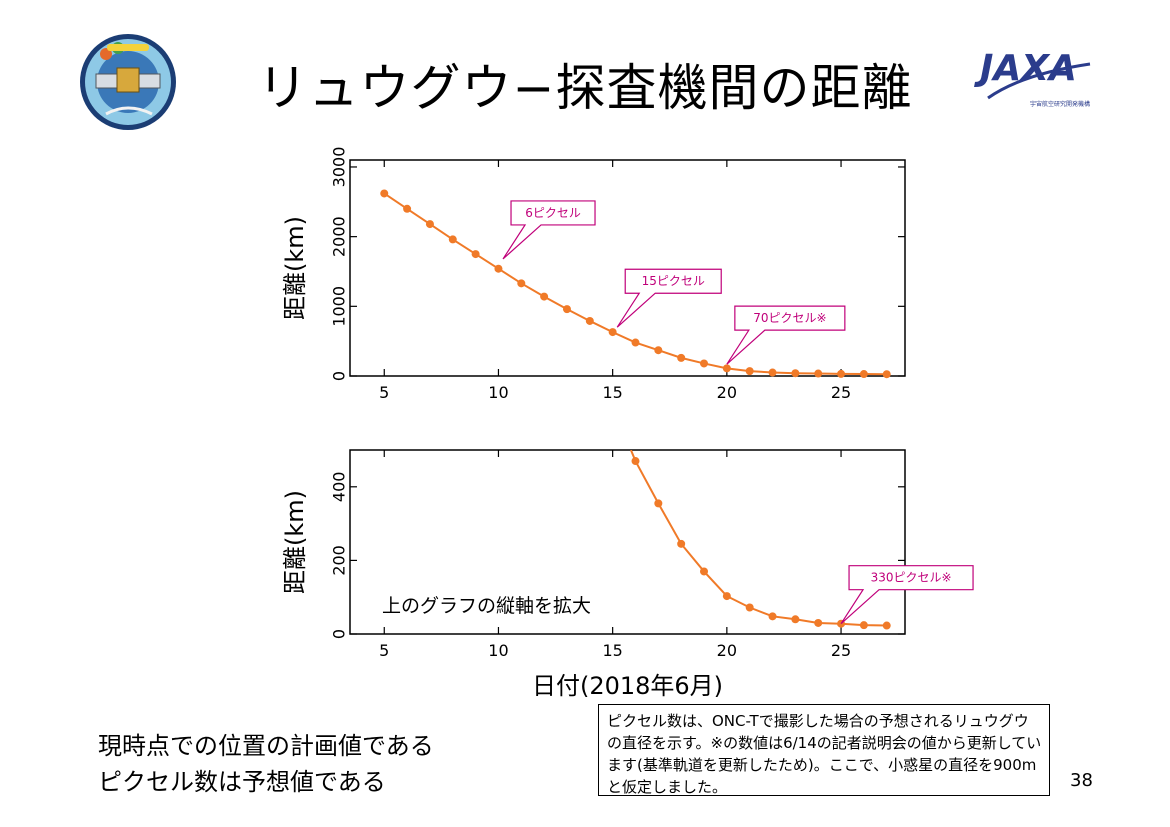  Describe the element at coordinates (339, 487) in the screenshot. I see `y-tick-label: 400` at that location.